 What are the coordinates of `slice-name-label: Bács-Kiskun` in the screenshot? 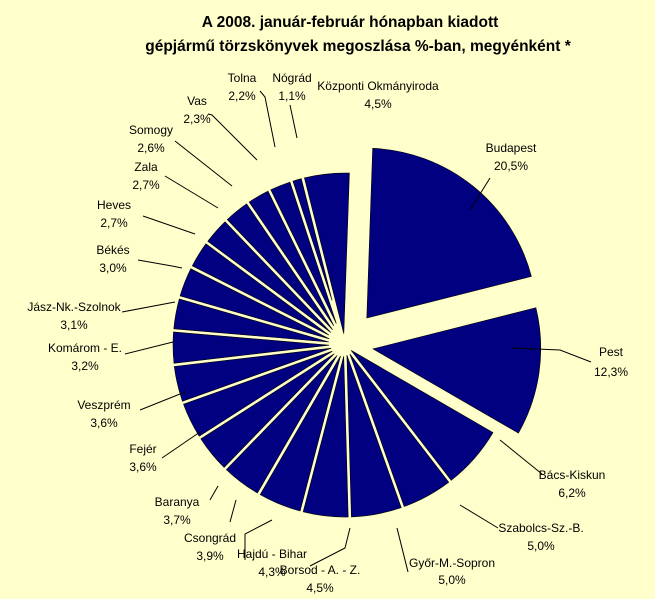 It's located at (572, 475).